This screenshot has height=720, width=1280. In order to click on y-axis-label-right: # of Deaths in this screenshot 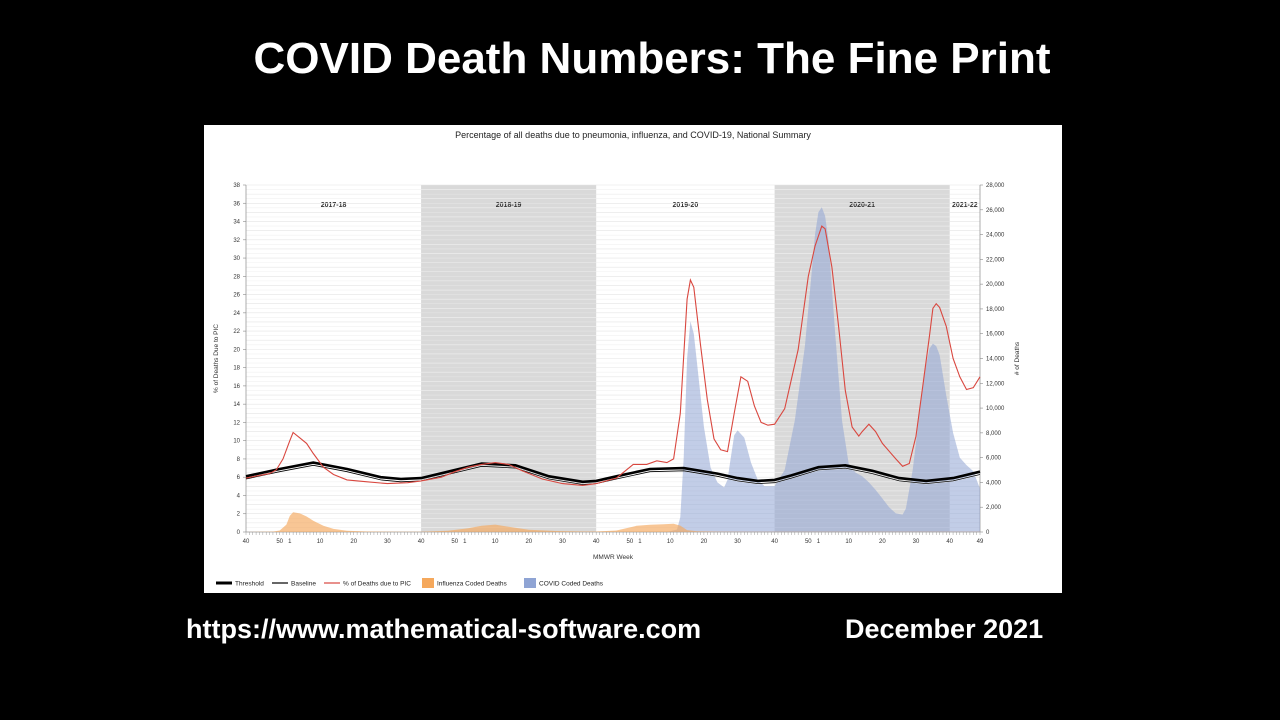, I will do `click(1017, 358)`.